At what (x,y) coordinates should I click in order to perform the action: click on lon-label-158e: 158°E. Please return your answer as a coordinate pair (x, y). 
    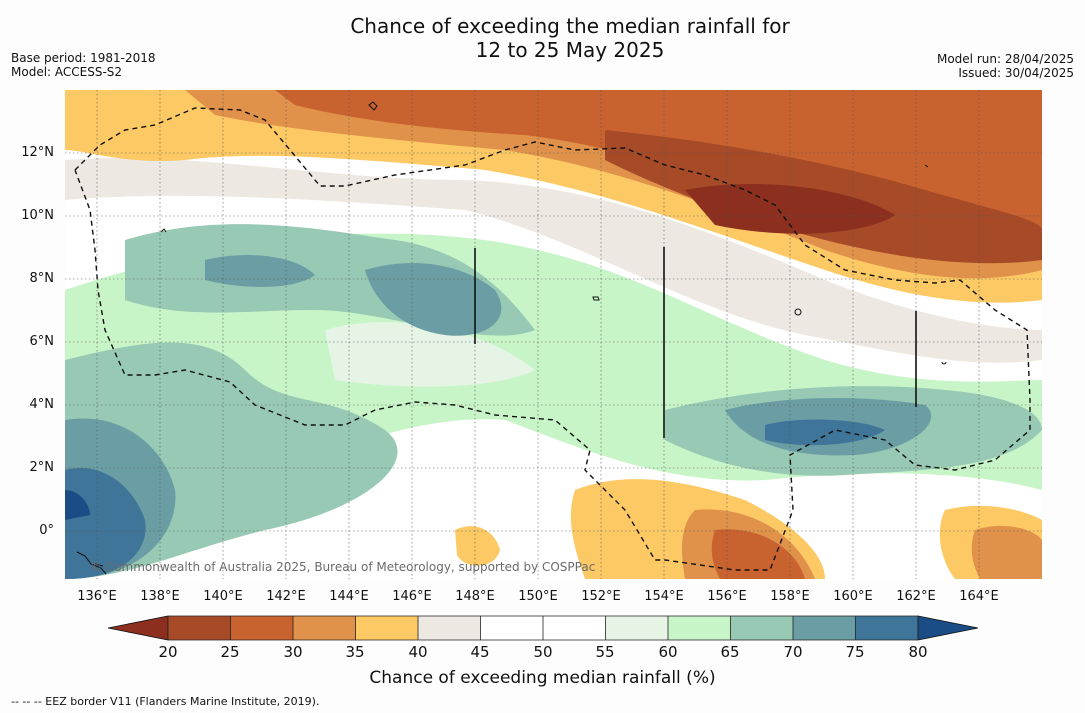
    Looking at the image, I should click on (790, 596).